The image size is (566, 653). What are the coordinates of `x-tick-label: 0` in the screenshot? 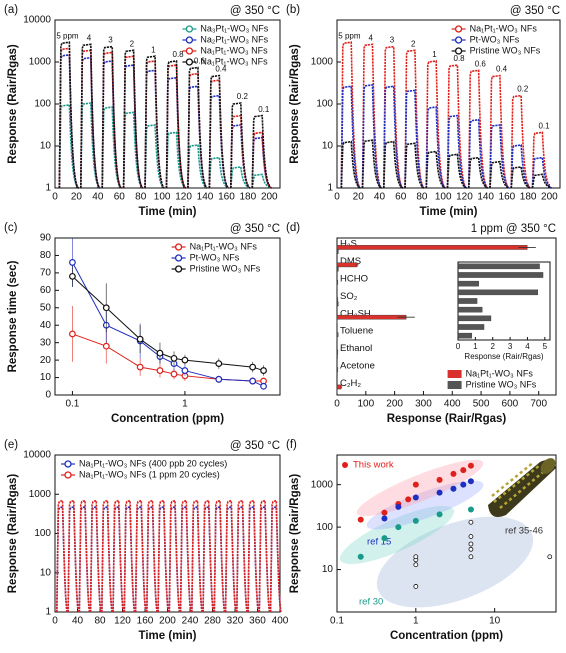 It's located at (337, 404).